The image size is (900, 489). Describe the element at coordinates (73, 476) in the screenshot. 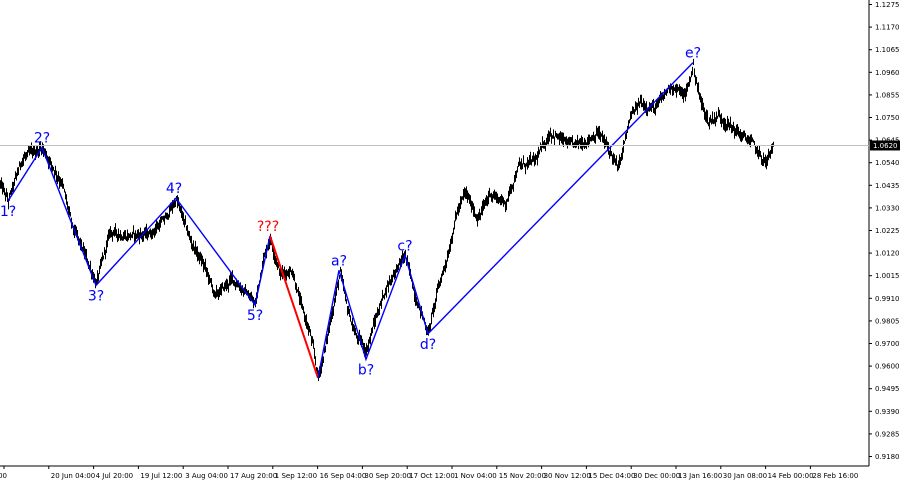

I see `x-tick-label: 20 Jun 04:00` at that location.